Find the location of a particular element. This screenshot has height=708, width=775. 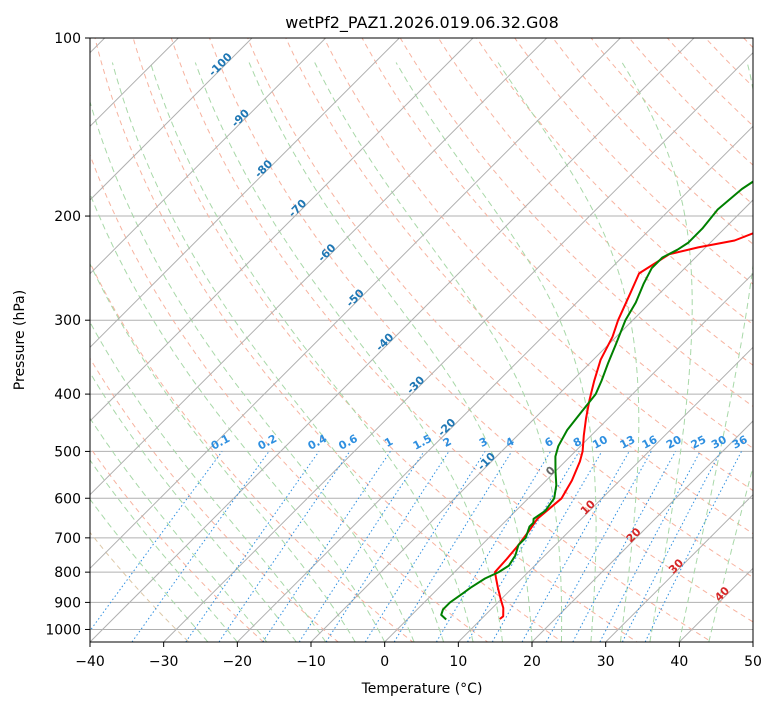

x-tick-label: −30 is located at coordinates (164, 662).